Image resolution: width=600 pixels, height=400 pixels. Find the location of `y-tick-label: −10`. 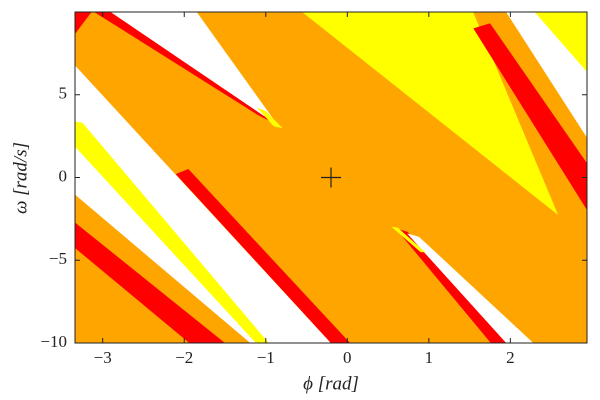

y-tick-label: −10 is located at coordinates (53, 341).